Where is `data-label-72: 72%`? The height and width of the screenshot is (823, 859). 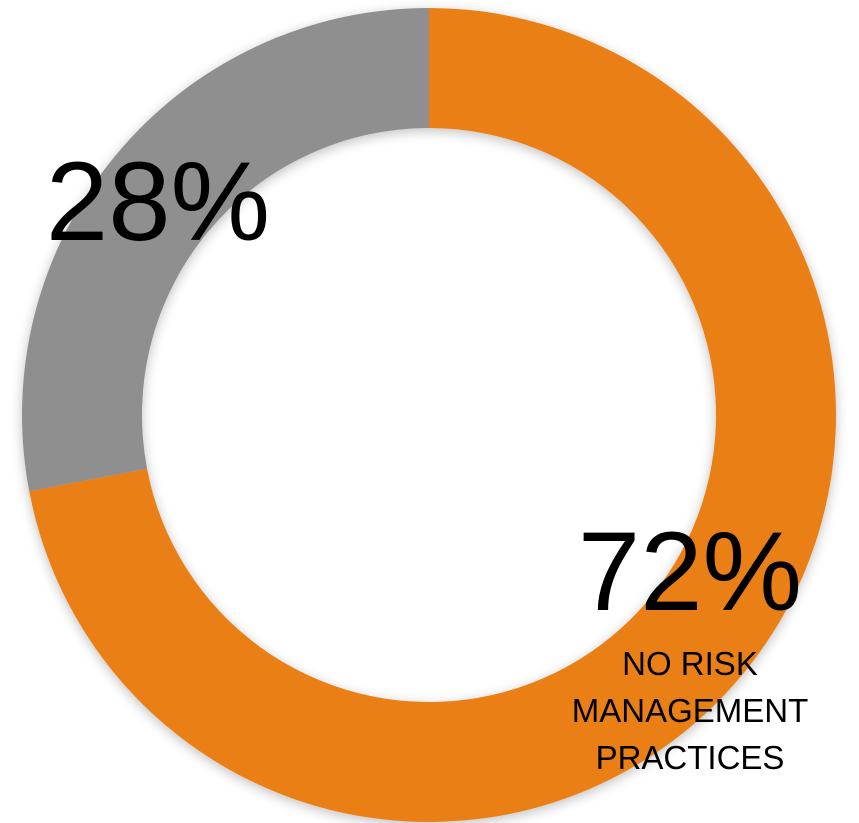
data-label-72: 72% is located at coordinates (690, 571).